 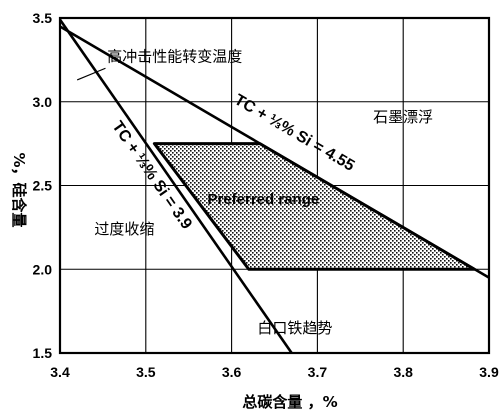 I want to click on x-tick-label: 3.9, so click(x=489, y=372).